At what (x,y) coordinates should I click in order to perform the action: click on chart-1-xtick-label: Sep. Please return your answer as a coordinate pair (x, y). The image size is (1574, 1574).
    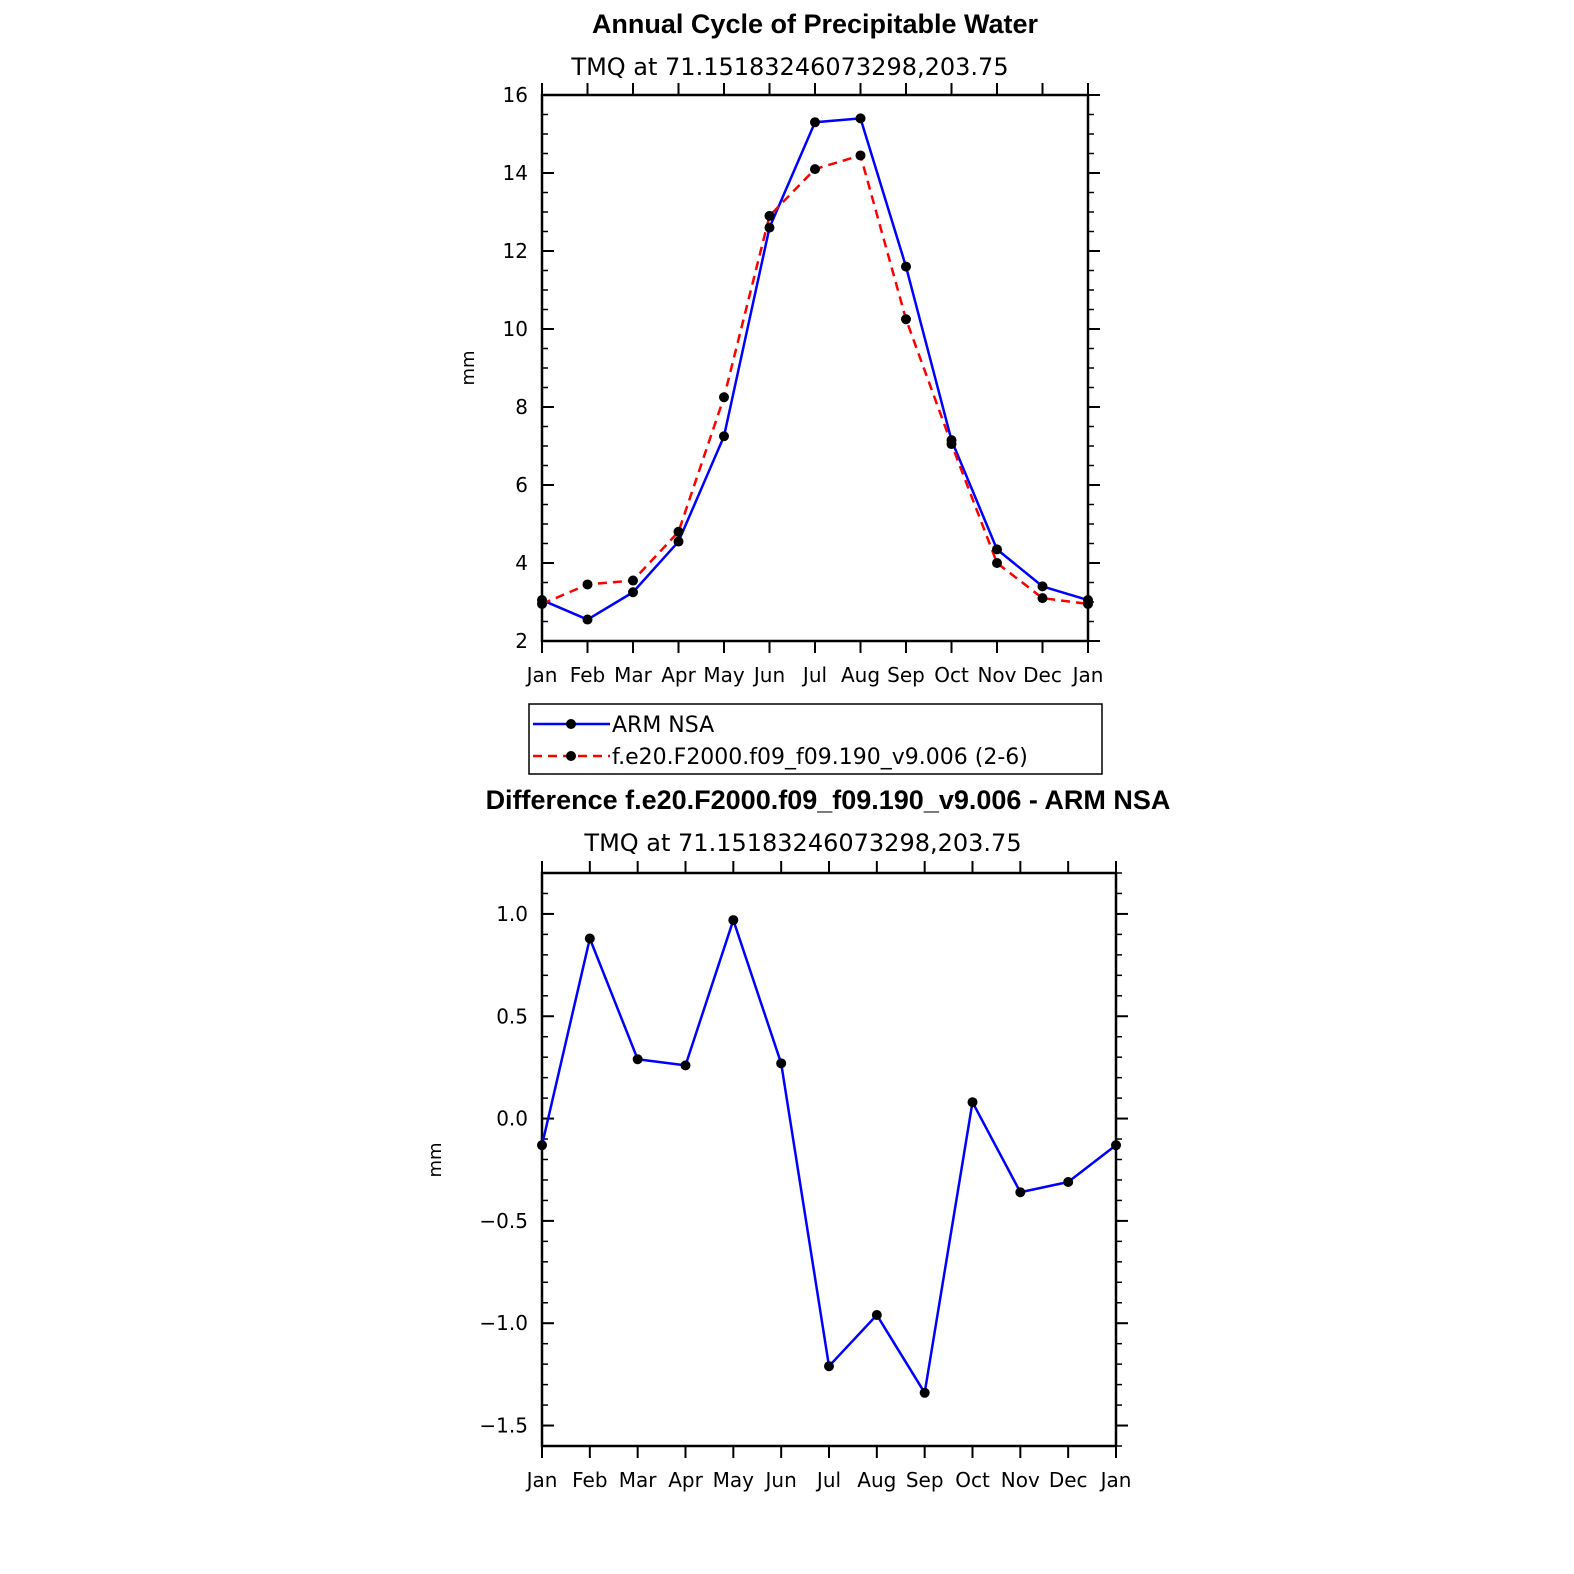
    Looking at the image, I should click on (906, 675).